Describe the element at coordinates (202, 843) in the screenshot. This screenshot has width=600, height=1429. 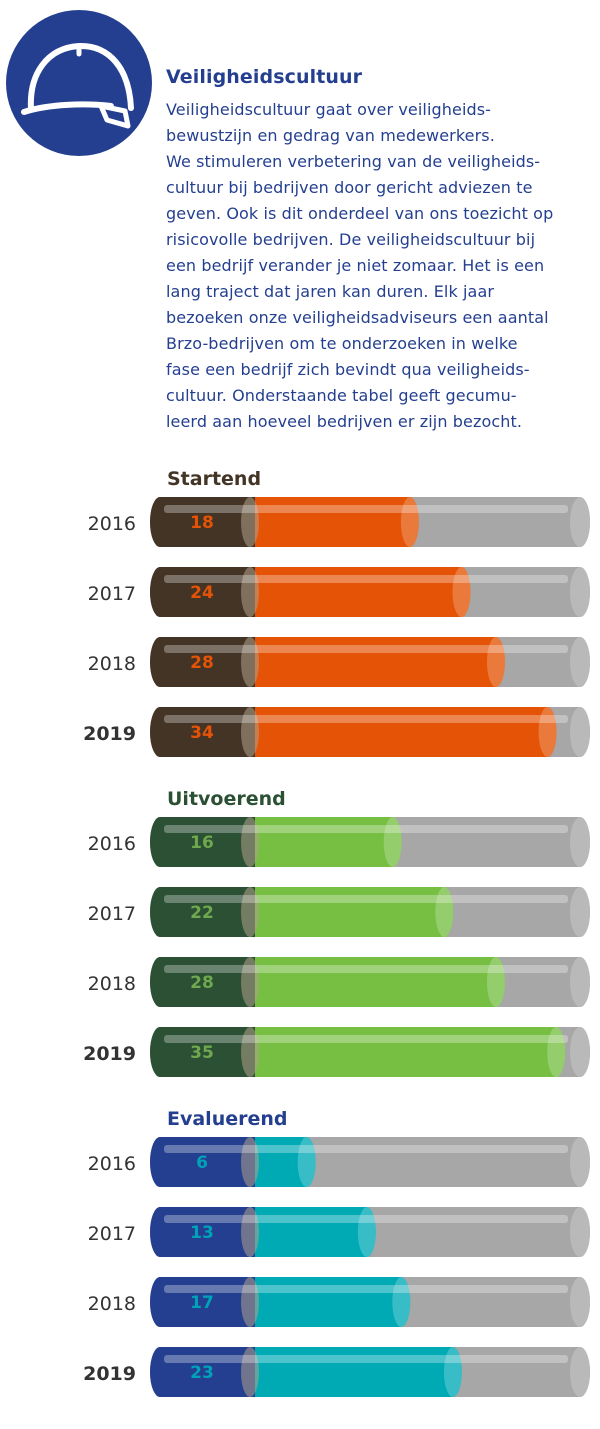
I see `data-label: 16` at that location.